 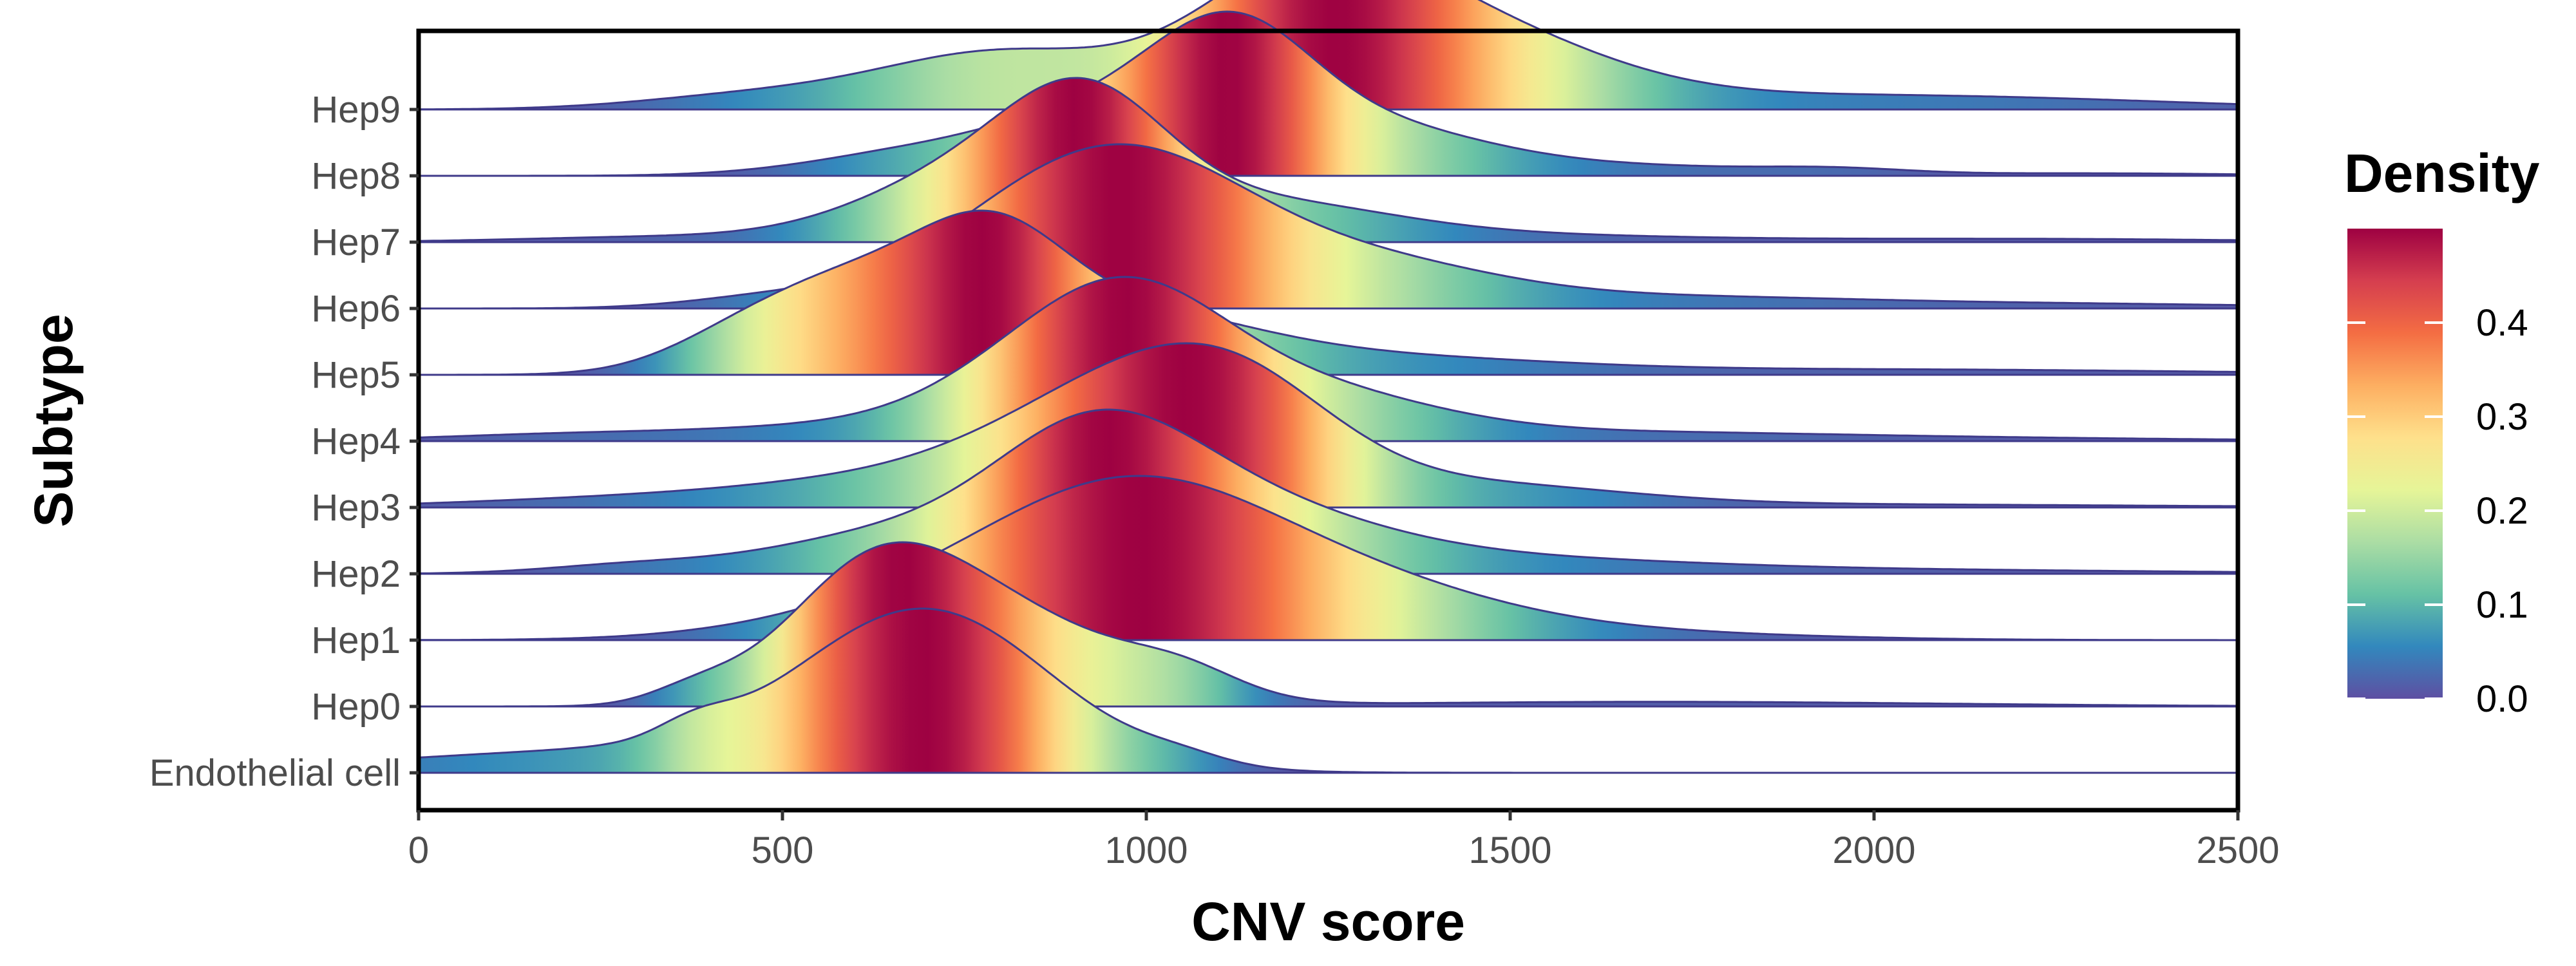 What do you see at coordinates (2502, 511) in the screenshot?
I see `legend-tick-label: 0.2` at bounding box center [2502, 511].